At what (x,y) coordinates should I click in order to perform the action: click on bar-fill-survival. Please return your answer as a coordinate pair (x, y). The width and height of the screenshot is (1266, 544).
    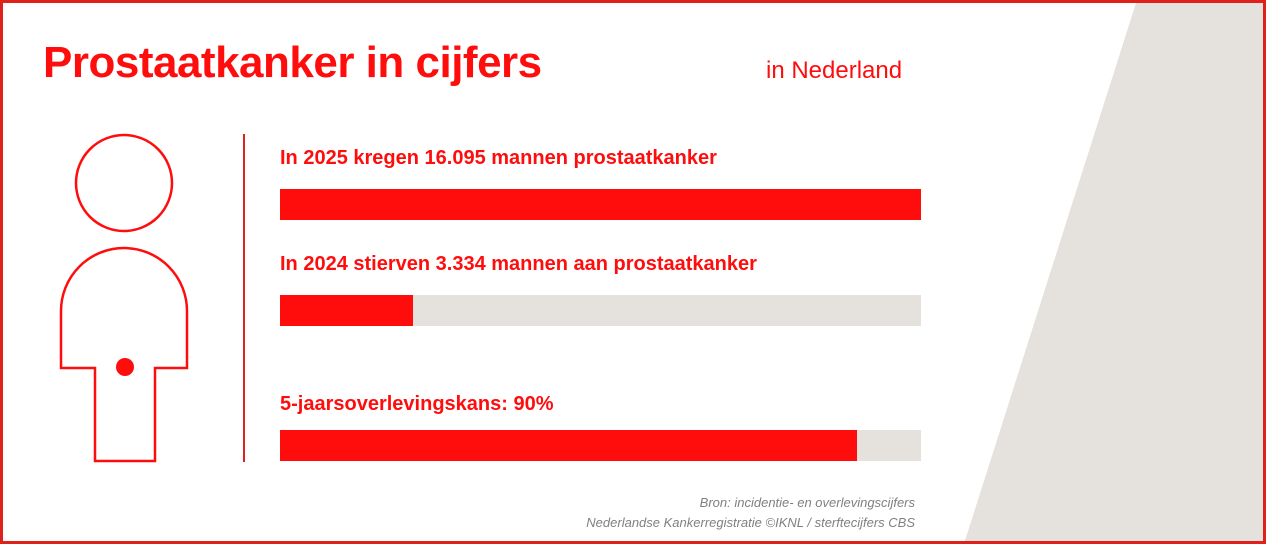
    Looking at the image, I should click on (568, 445).